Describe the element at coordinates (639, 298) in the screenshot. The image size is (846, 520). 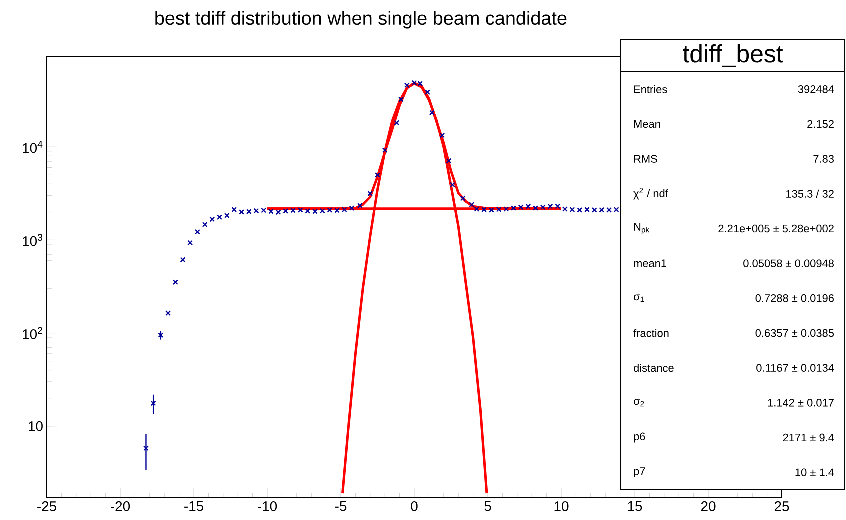
I see `annotation: σ$_{1}$` at that location.